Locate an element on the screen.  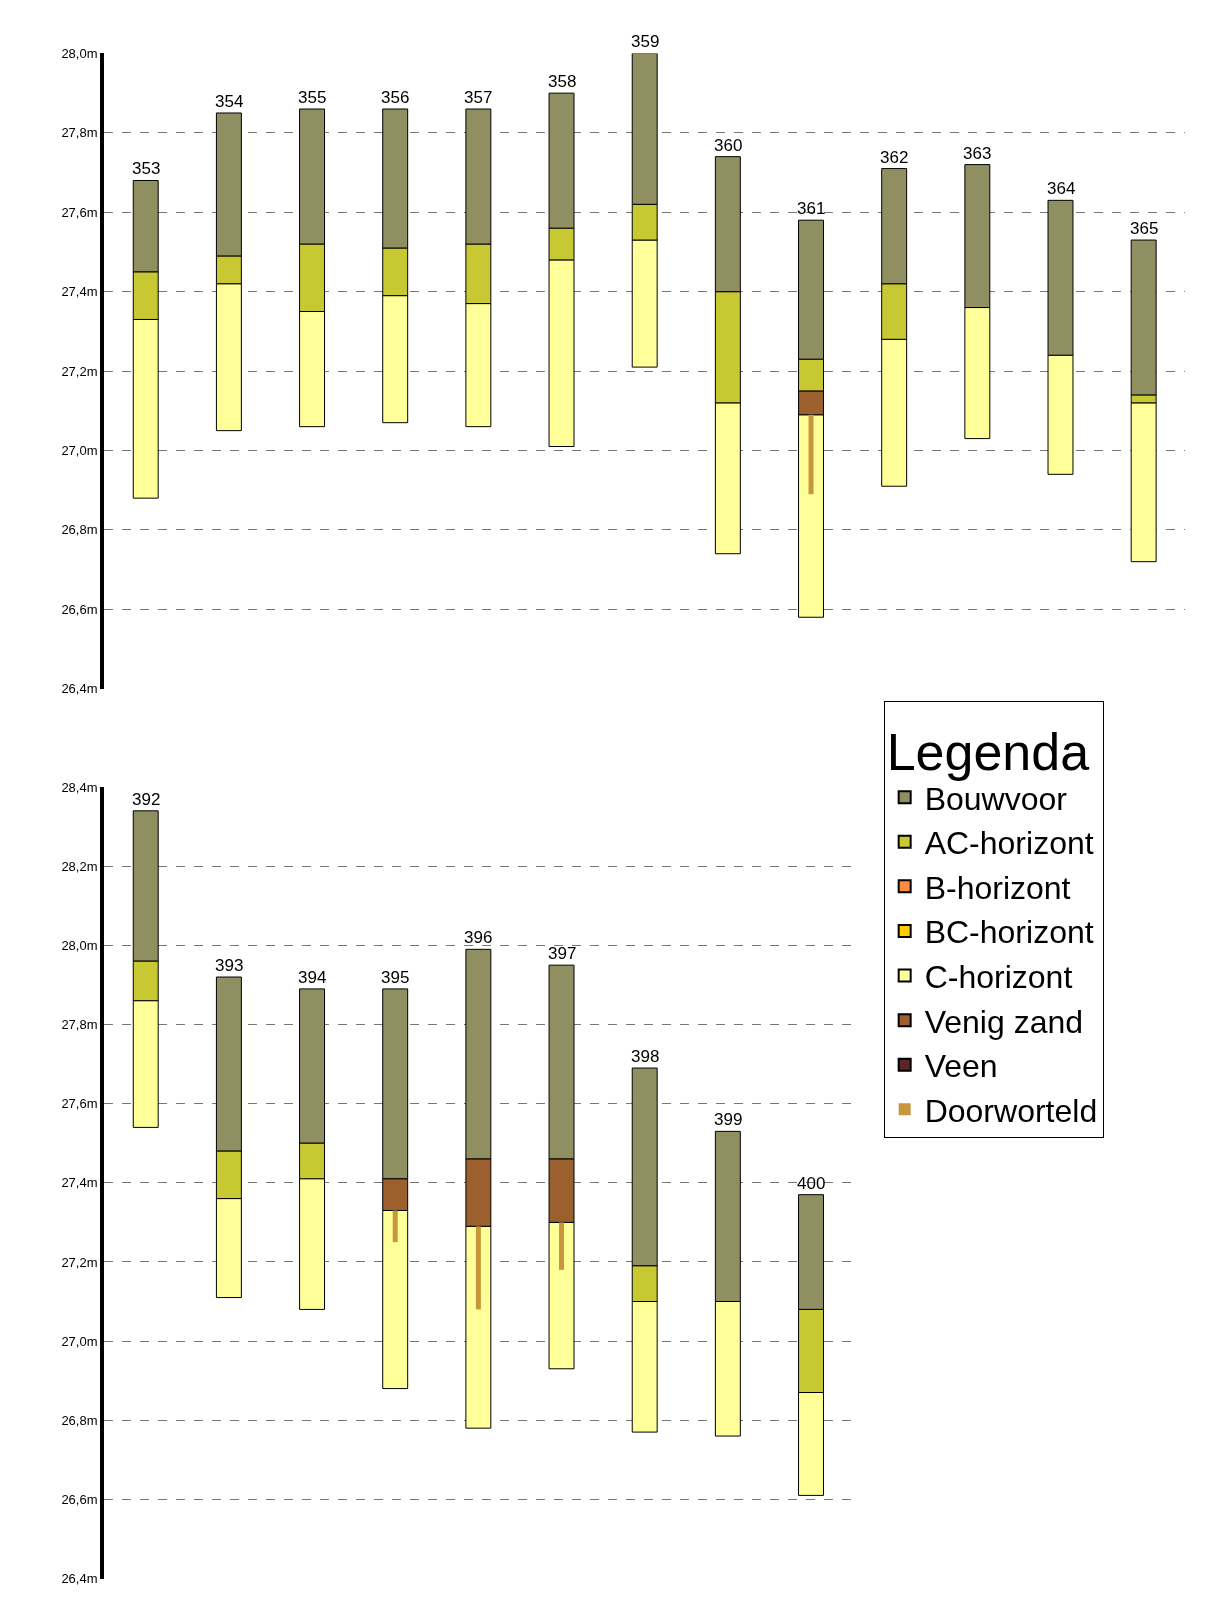
legend-label: Veen is located at coordinates (961, 1066).